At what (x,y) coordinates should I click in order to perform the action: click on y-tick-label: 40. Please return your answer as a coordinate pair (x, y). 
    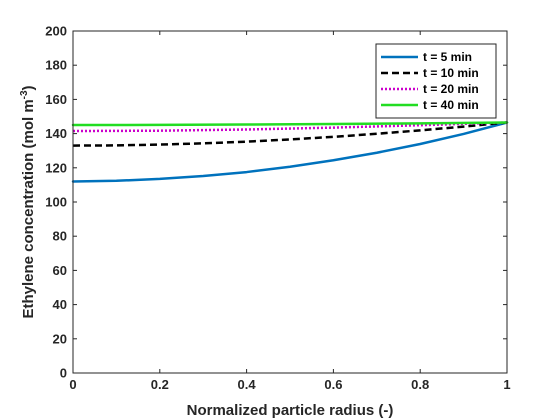
    Looking at the image, I should click on (60, 304).